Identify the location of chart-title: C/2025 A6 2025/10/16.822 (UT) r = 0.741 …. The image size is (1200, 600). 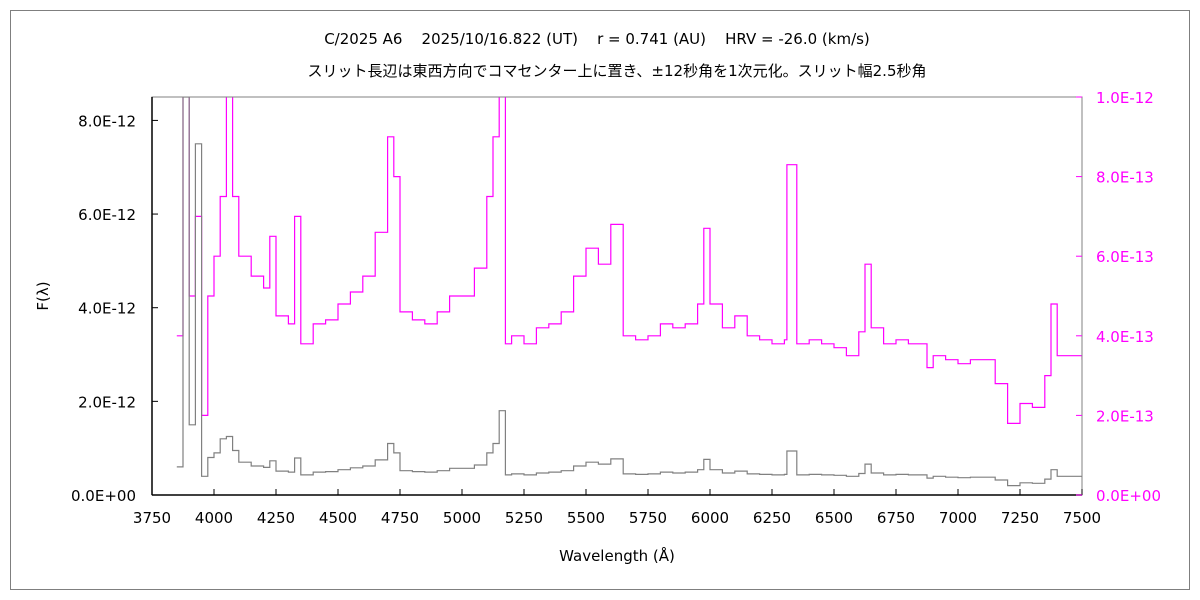
(597, 39).